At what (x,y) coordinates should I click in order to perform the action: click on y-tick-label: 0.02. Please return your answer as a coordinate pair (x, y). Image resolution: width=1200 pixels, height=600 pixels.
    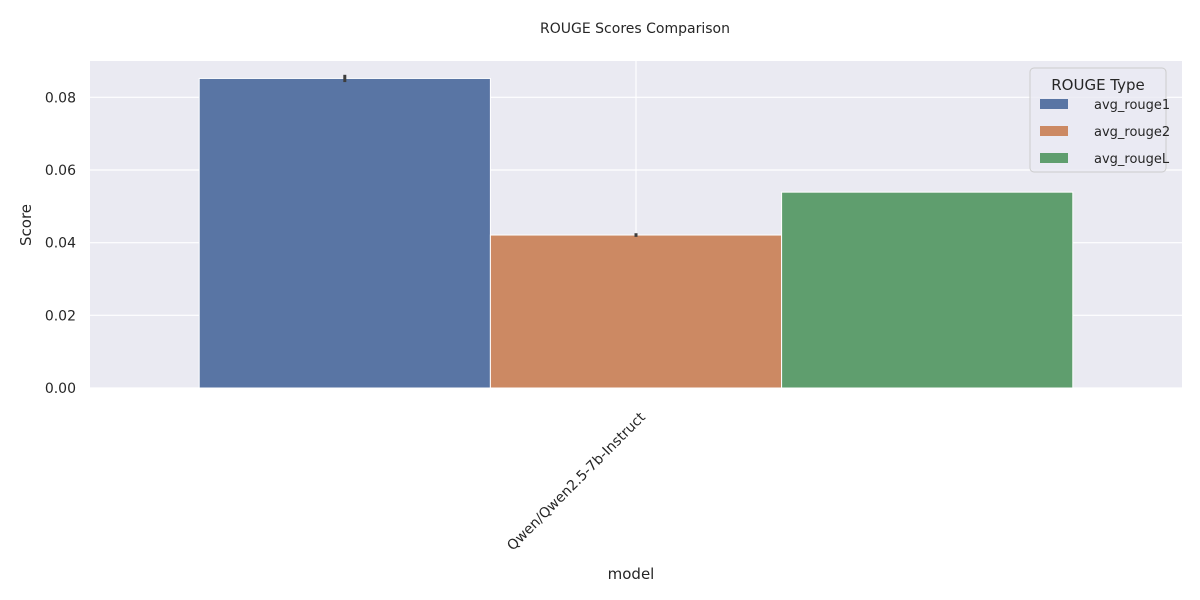
    Looking at the image, I should click on (60, 316).